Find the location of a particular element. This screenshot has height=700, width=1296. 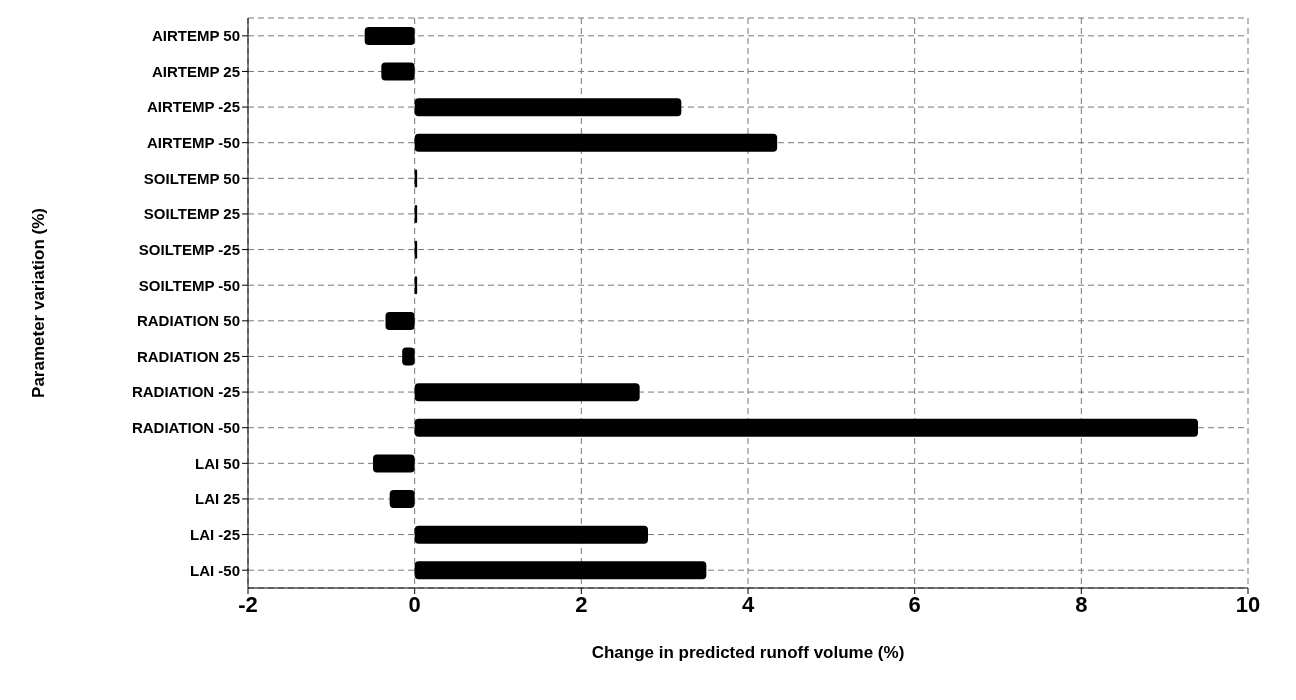

x-tick-label: -2 is located at coordinates (248, 604).